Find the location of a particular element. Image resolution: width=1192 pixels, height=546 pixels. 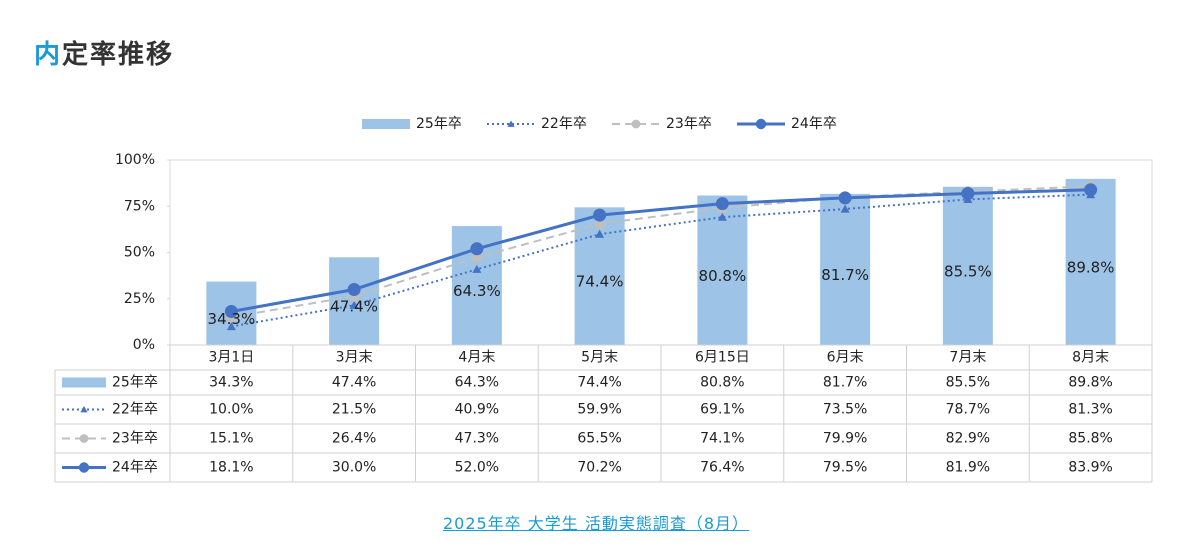

table-cell: 26.4% is located at coordinates (354, 439).